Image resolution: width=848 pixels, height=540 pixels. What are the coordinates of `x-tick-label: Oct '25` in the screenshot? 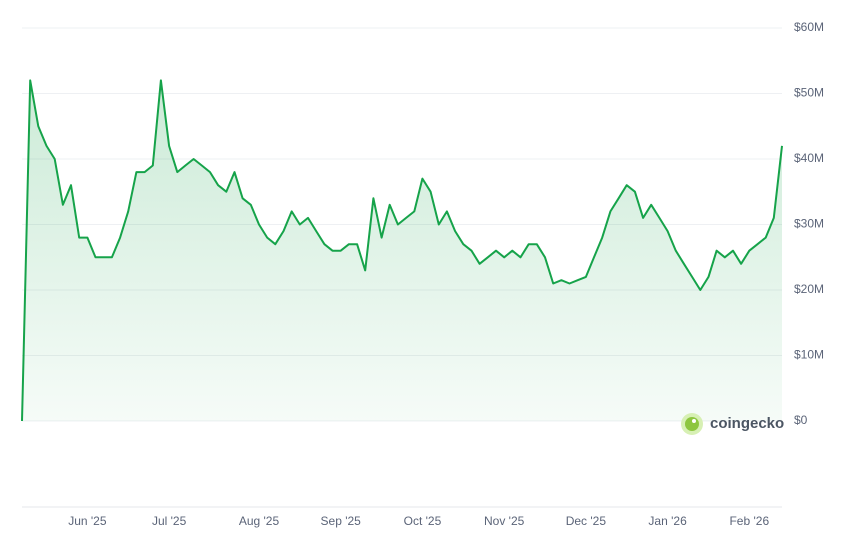 It's located at (423, 521).